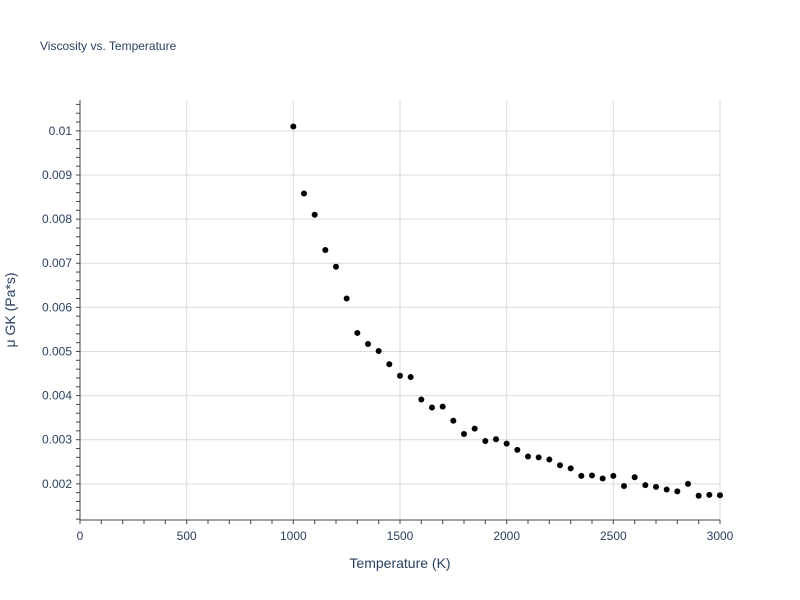  Describe the element at coordinates (57, 307) in the screenshot. I see `y-tick-label: 0.006` at that location.